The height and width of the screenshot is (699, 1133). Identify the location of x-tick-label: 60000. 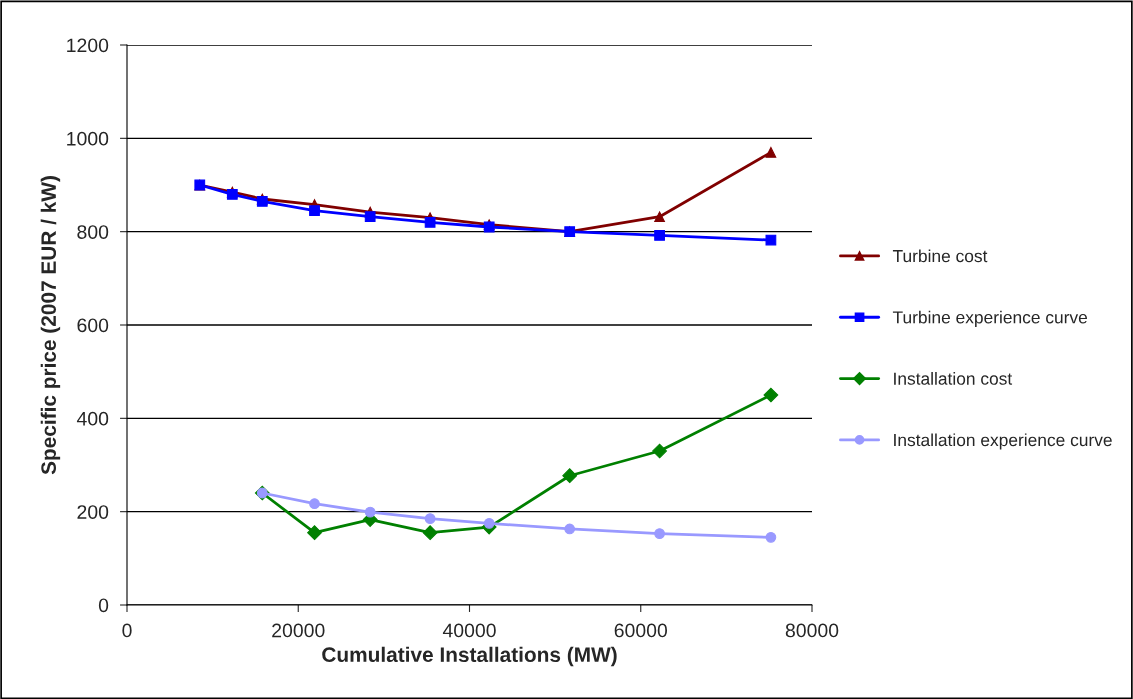
(641, 630).